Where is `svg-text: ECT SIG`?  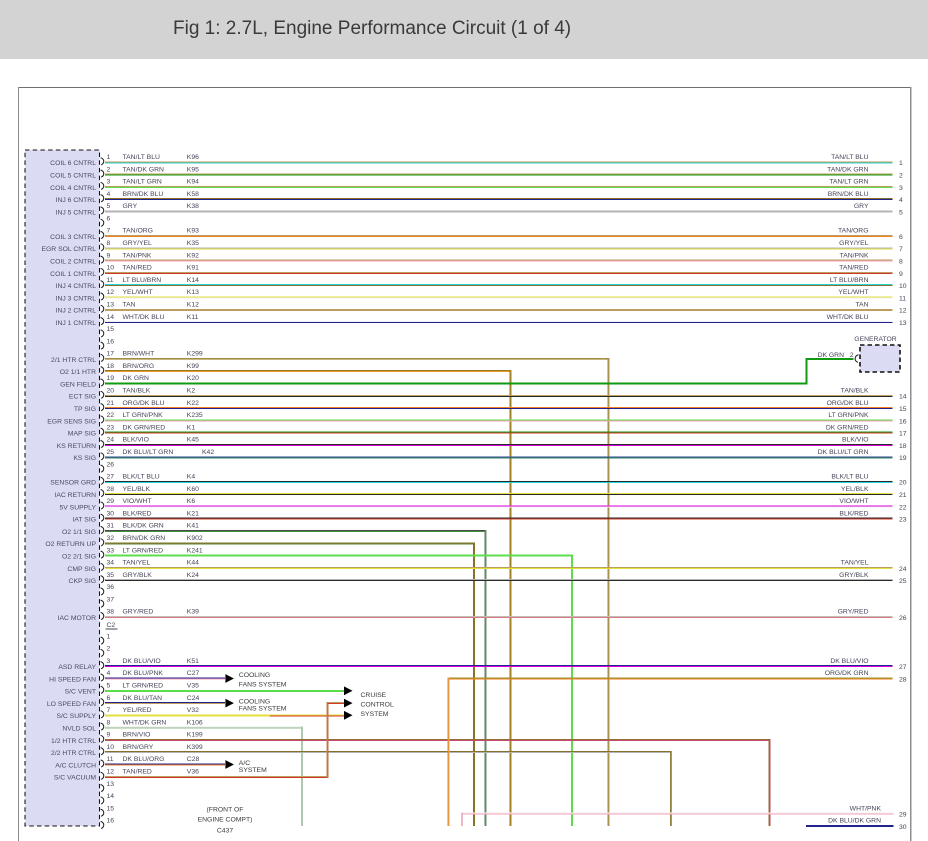 svg-text: ECT SIG is located at coordinates (82, 397).